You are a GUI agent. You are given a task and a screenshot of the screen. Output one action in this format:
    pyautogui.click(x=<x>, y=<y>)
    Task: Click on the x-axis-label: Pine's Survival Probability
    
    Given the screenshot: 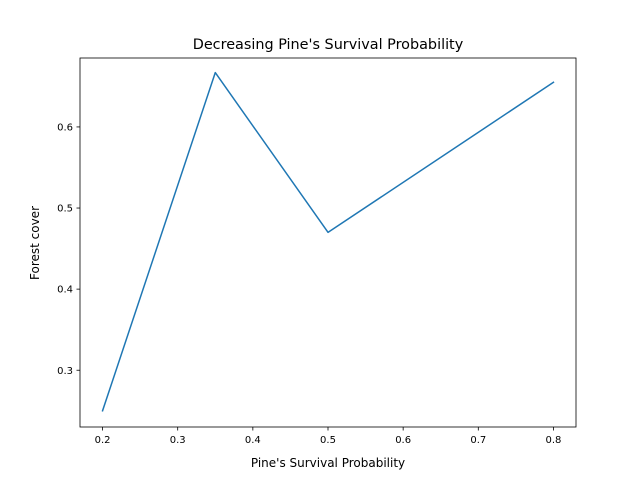 What is the action you would take?
    pyautogui.click(x=328, y=463)
    